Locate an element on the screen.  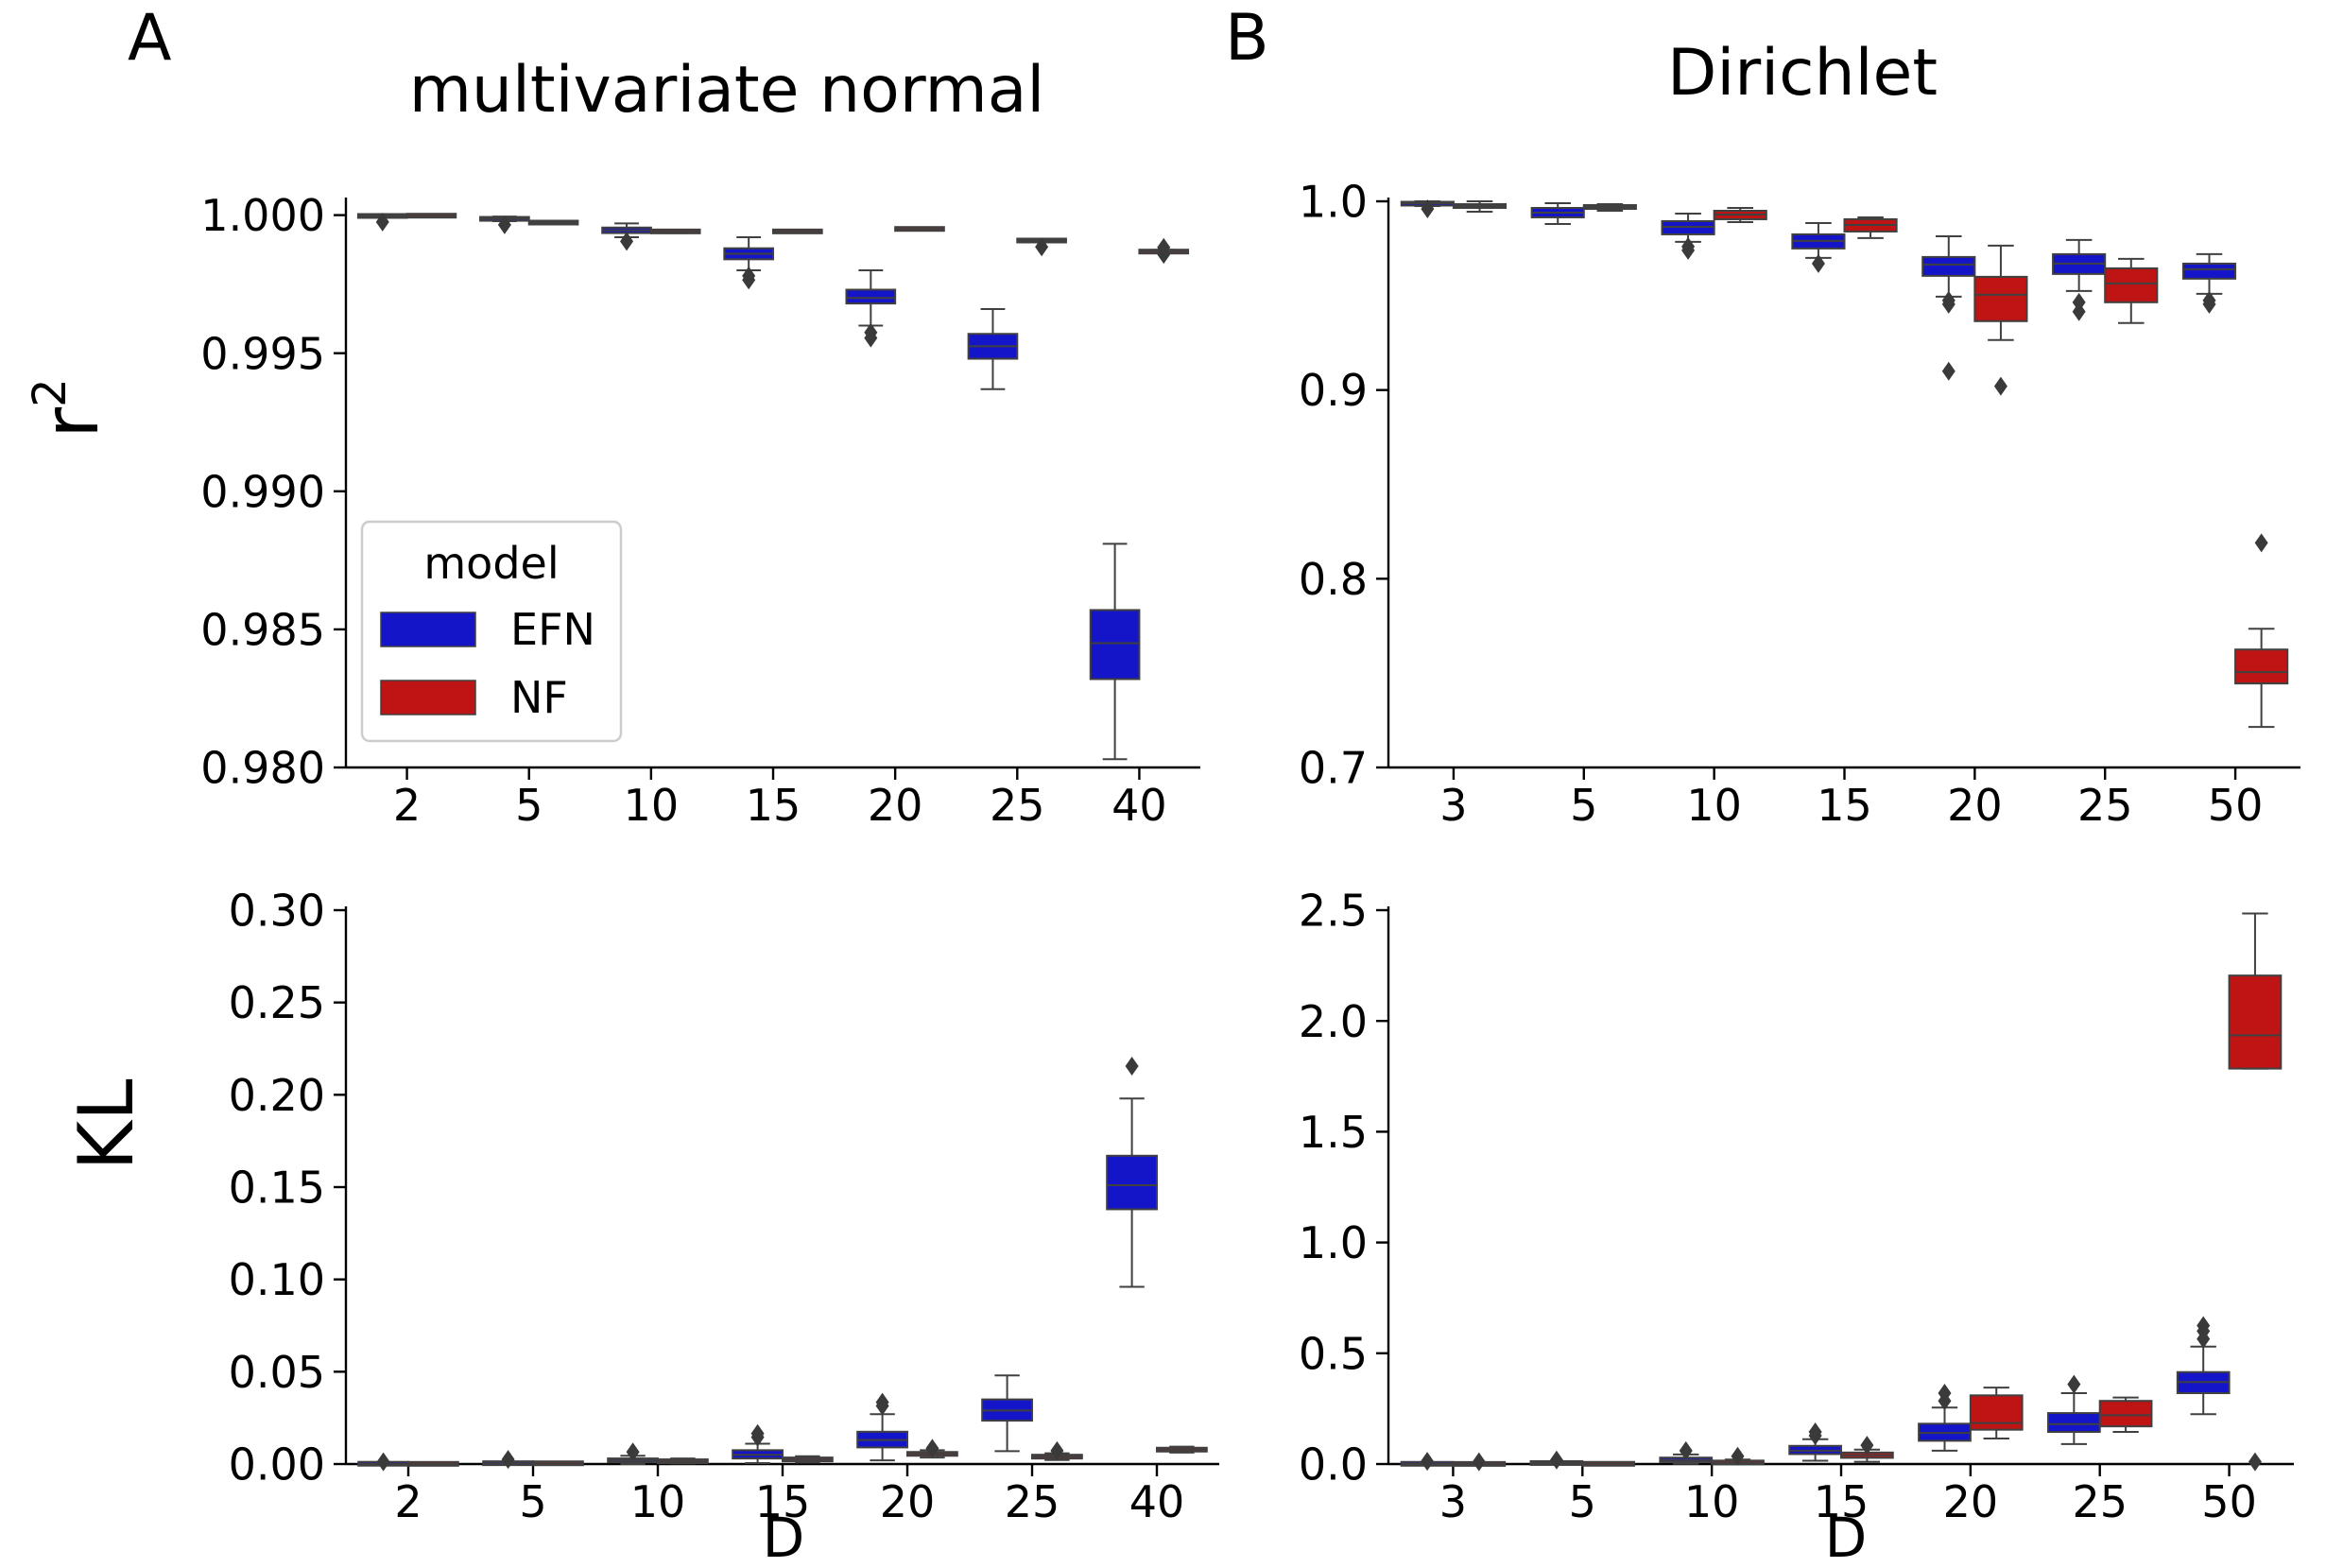
row-label-r2: r2 is located at coordinates (69, 408).